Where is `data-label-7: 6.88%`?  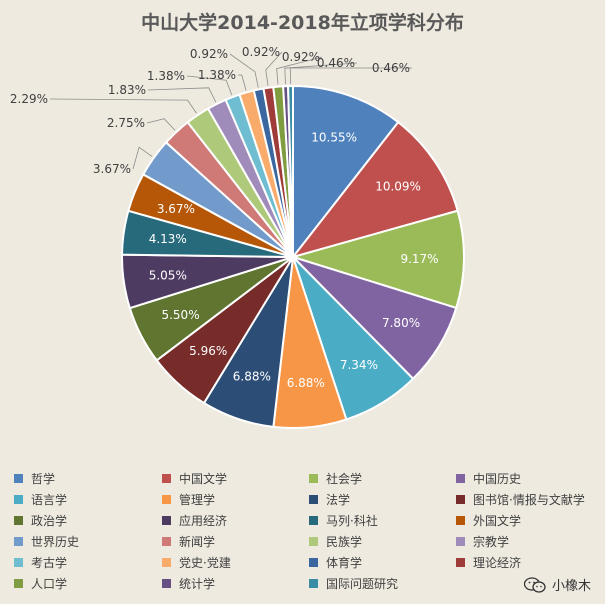 data-label-7: 6.88% is located at coordinates (252, 377).